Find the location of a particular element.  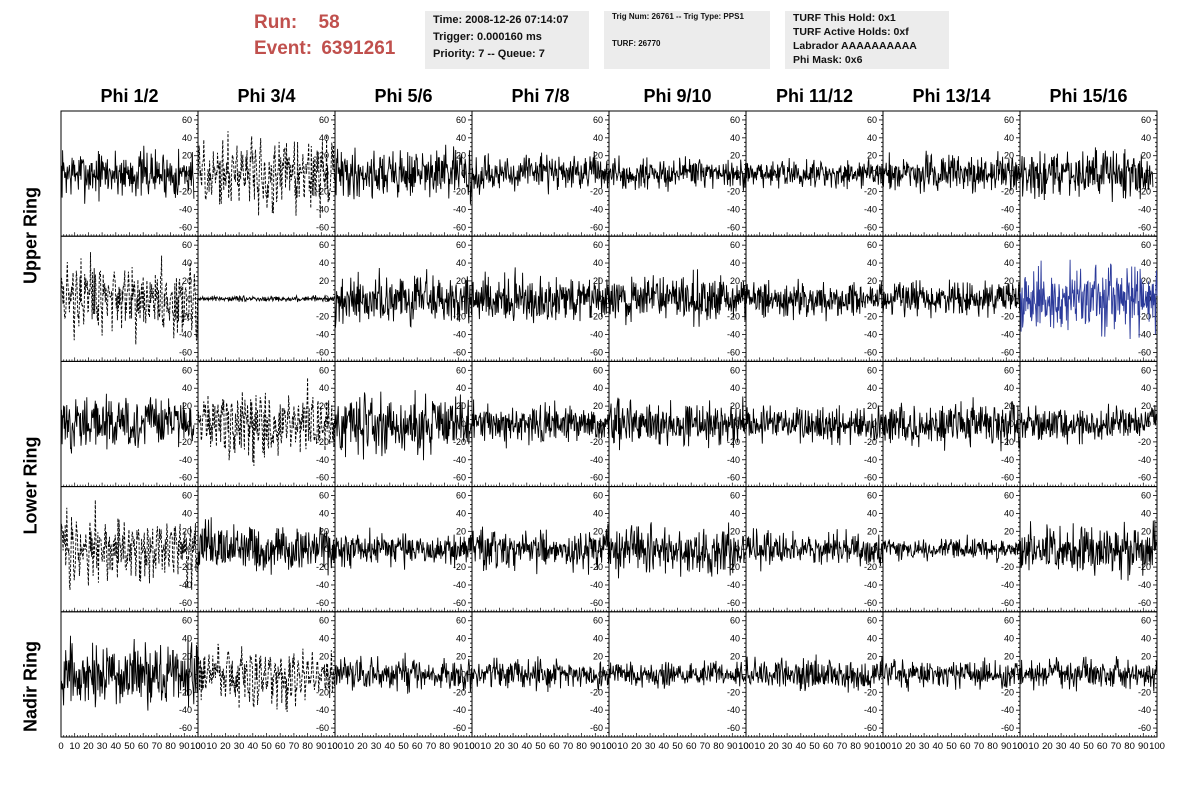

time-text: Time: 2008-12-26 07:14:07 is located at coordinates (501, 20).